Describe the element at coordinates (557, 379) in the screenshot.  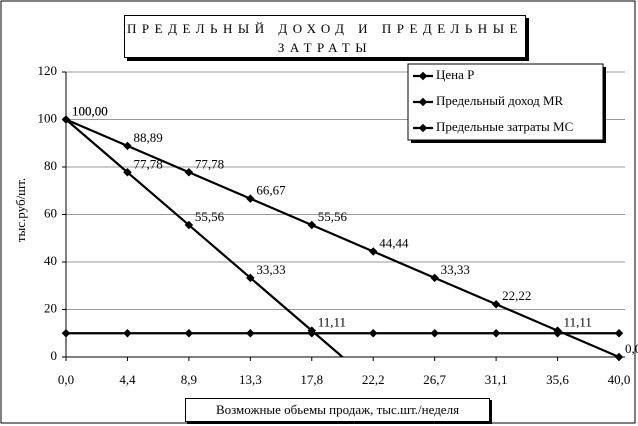
I see `x-tick-label: 35,6` at that location.